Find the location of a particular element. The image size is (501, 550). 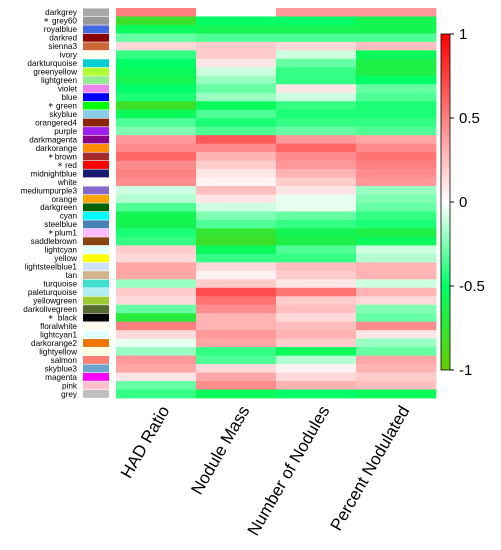

row-label: lightgreen is located at coordinates (59, 80).